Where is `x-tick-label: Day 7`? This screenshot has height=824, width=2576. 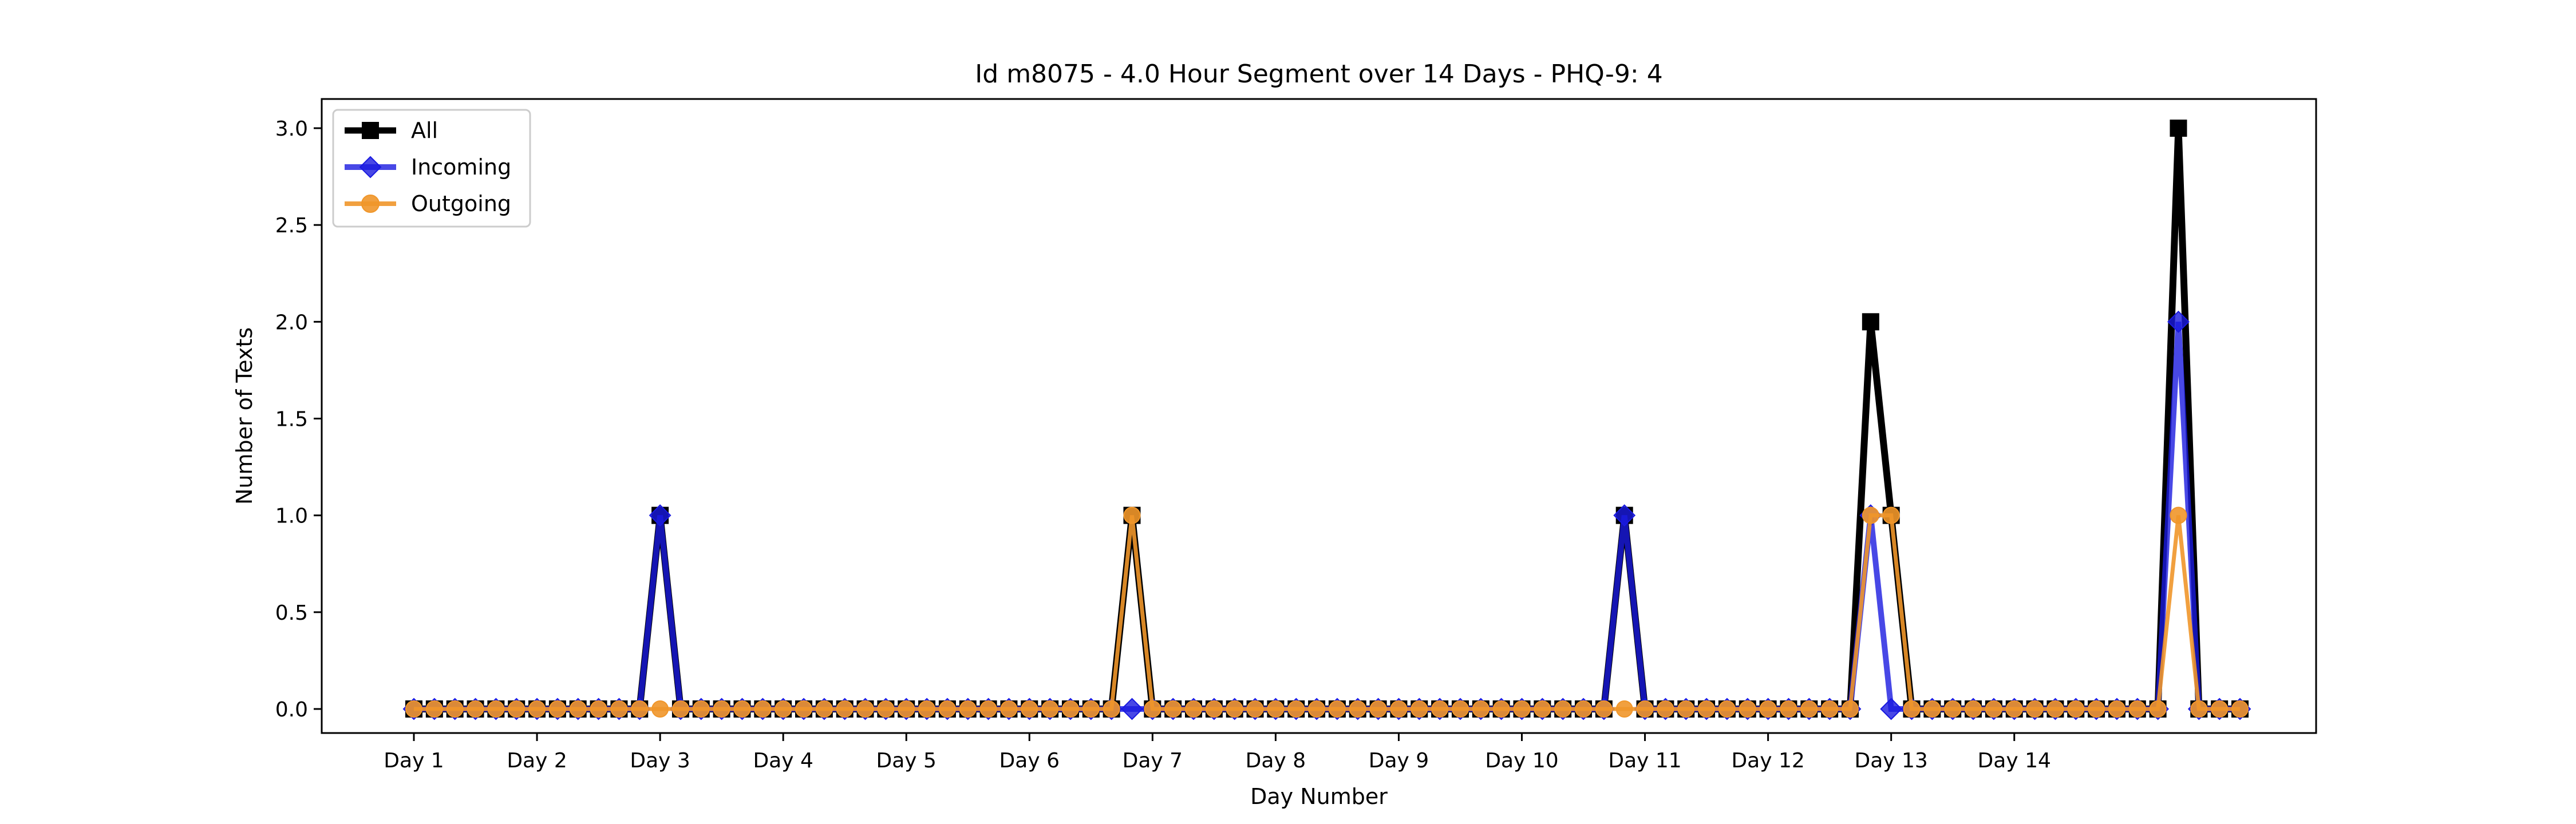
x-tick-label: Day 7 is located at coordinates (1153, 760).